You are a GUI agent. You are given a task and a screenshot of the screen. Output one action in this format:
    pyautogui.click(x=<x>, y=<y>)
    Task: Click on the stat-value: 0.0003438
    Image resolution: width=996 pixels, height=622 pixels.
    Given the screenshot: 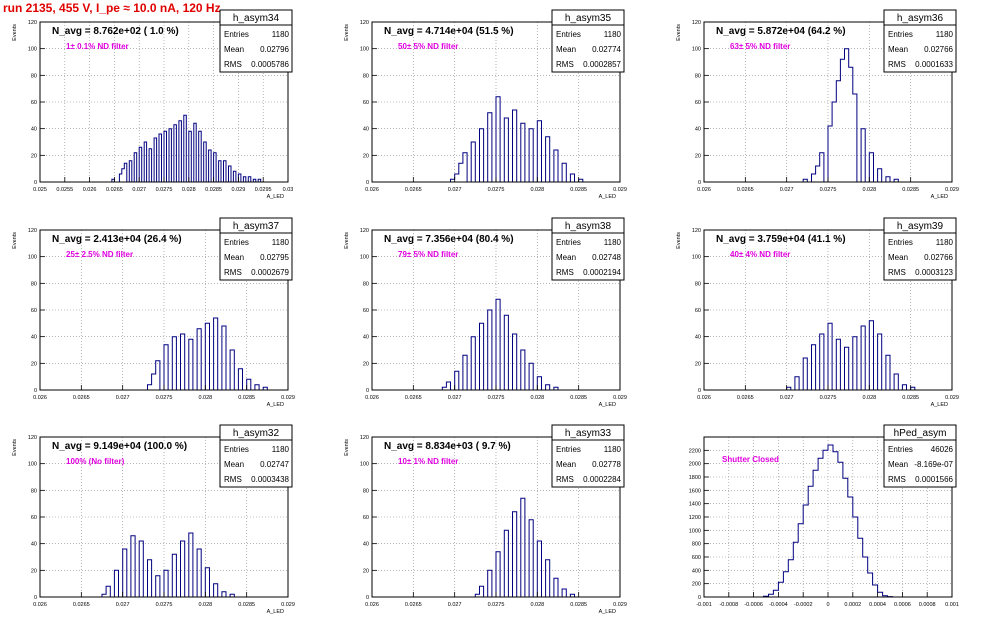 What is the action you would take?
    pyautogui.click(x=270, y=479)
    